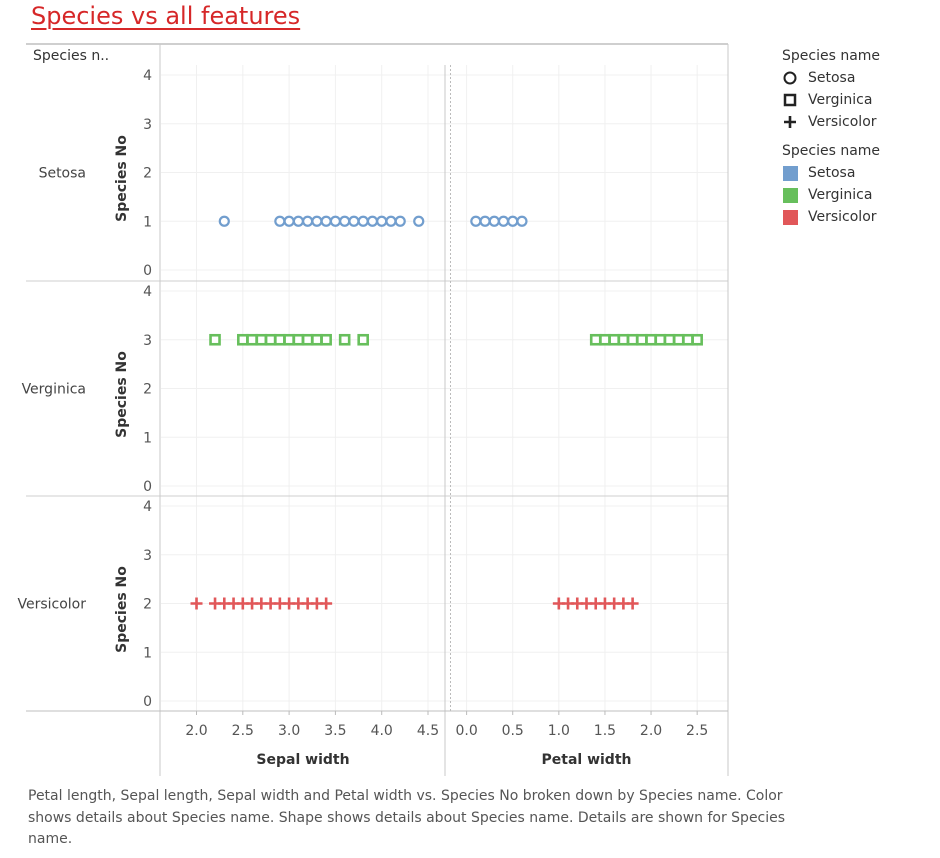  What do you see at coordinates (831, 100) in the screenshot?
I see `legend-item-verginica-shape: Verginica` at bounding box center [831, 100].